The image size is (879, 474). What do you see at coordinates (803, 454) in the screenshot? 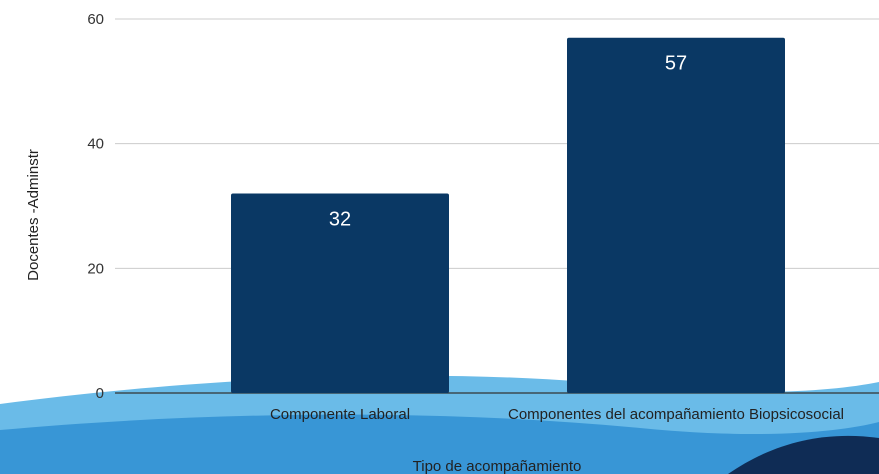
I see `wave-dark` at bounding box center [803, 454].